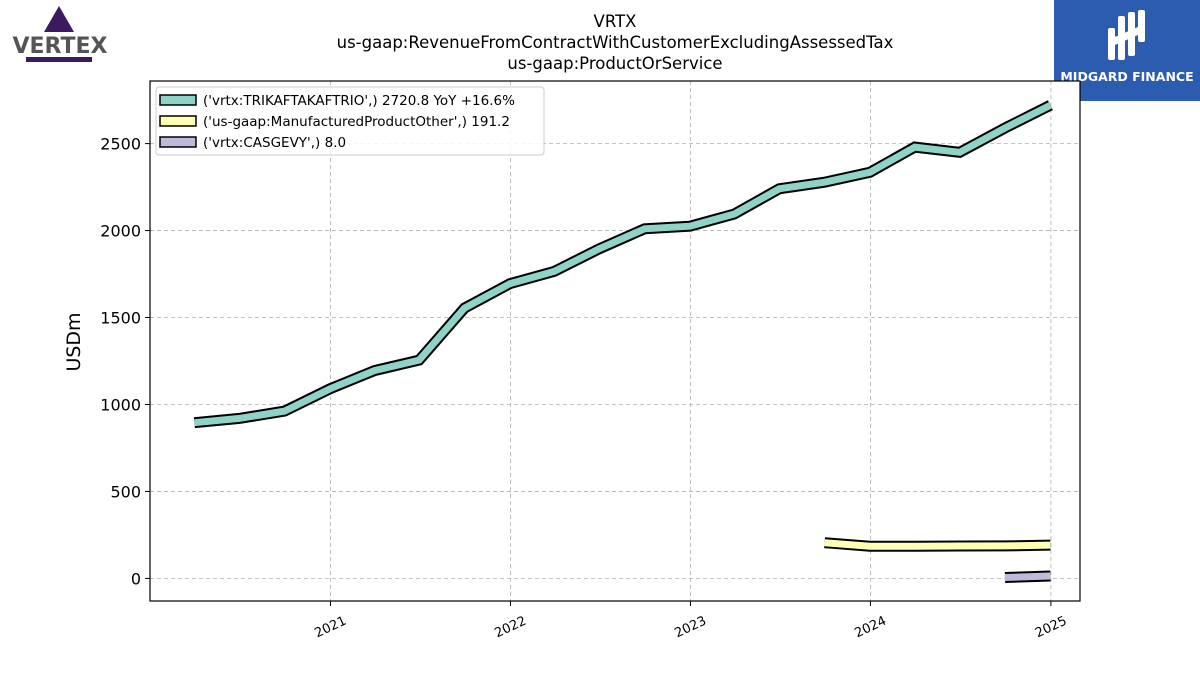 The height and width of the screenshot is (675, 1200). What do you see at coordinates (125, 491) in the screenshot?
I see `y-tick-label: 500` at bounding box center [125, 491].